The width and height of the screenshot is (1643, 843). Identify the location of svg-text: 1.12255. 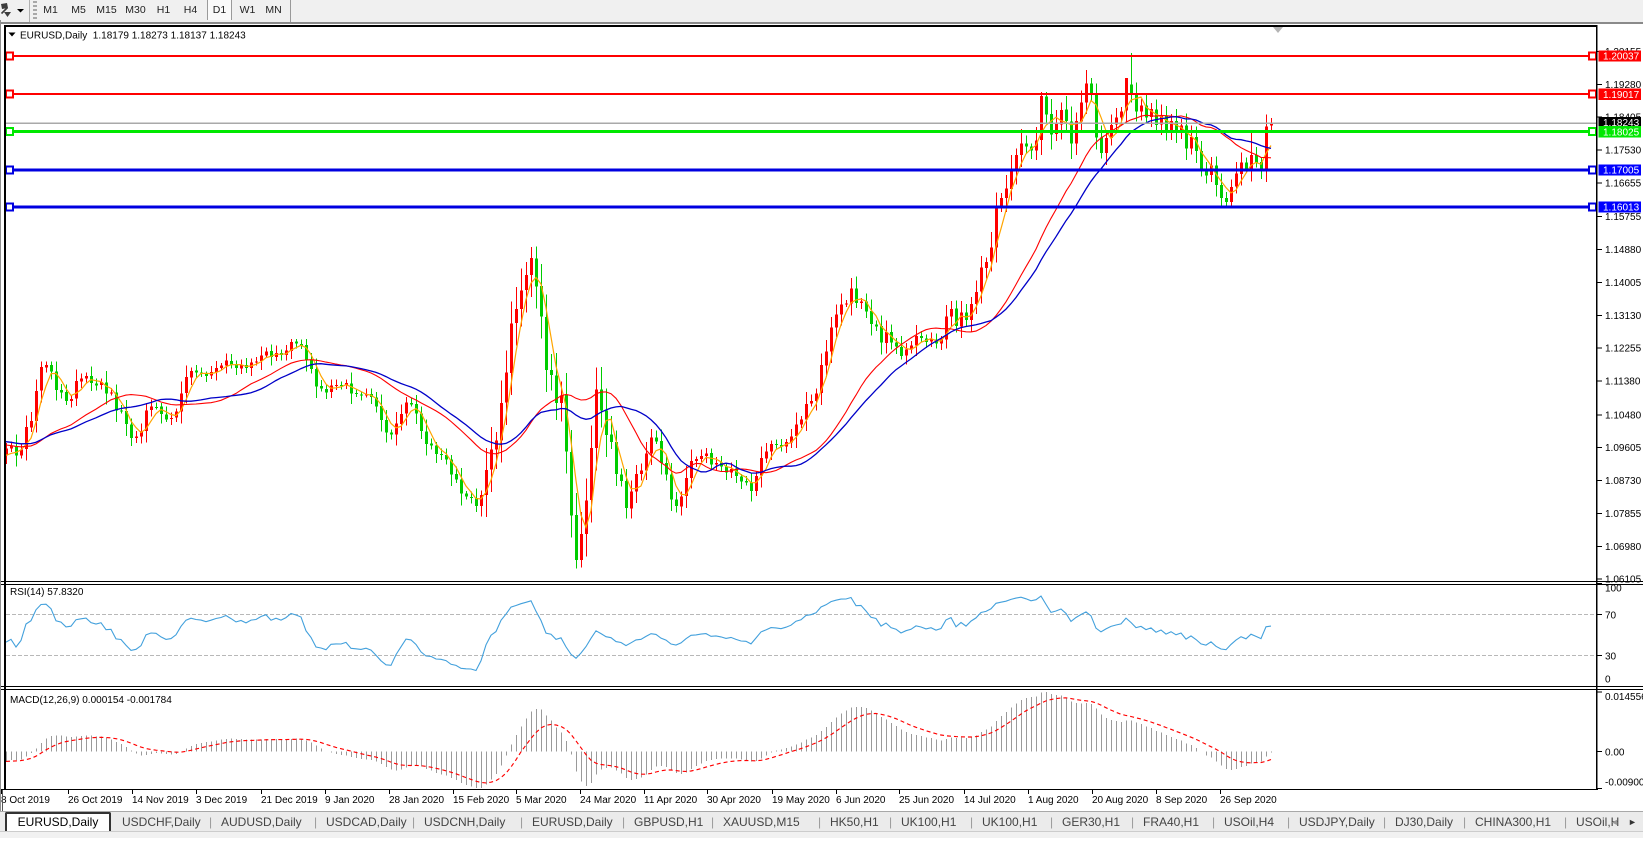
(1623, 349).